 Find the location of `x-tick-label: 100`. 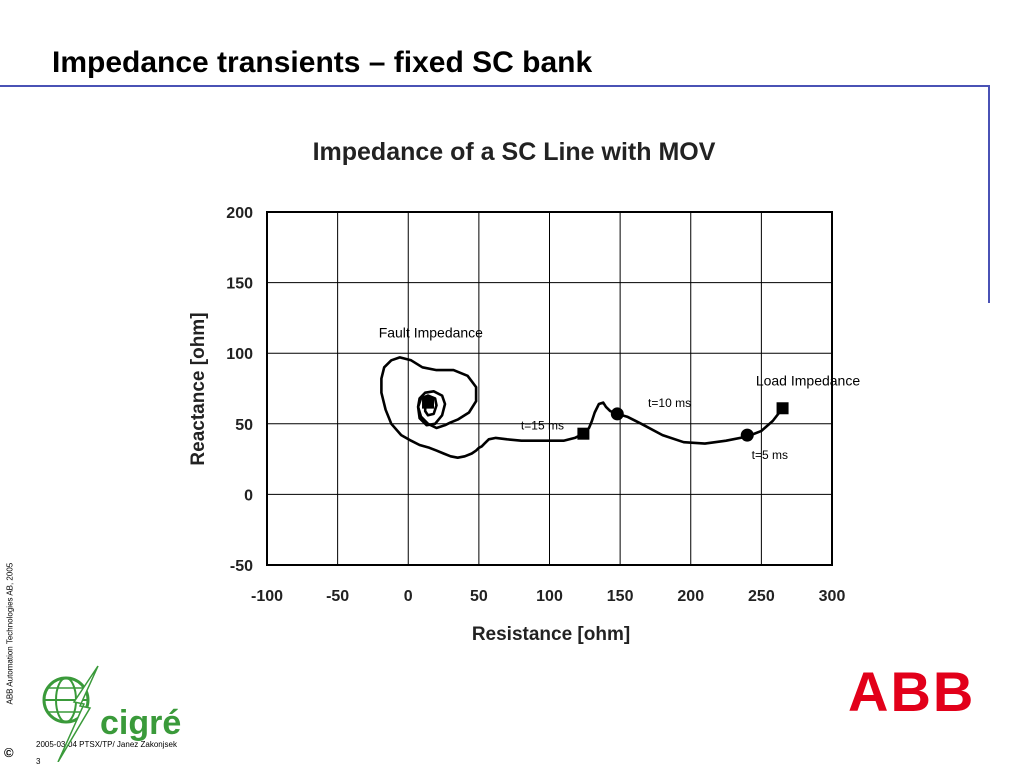

x-tick-label: 100 is located at coordinates (549, 596).